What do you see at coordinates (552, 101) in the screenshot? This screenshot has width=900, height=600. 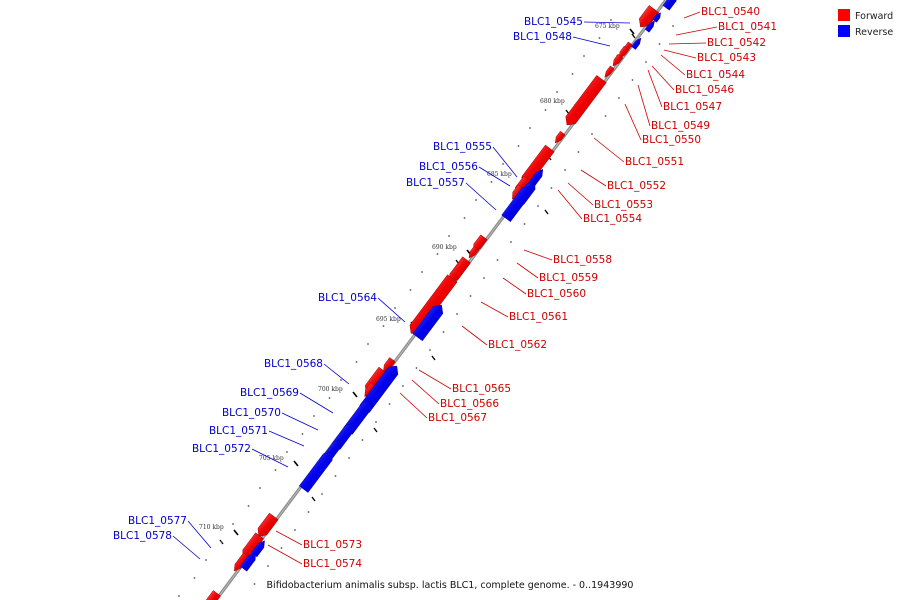 I see `tick-label: 680 kbp` at bounding box center [552, 101].